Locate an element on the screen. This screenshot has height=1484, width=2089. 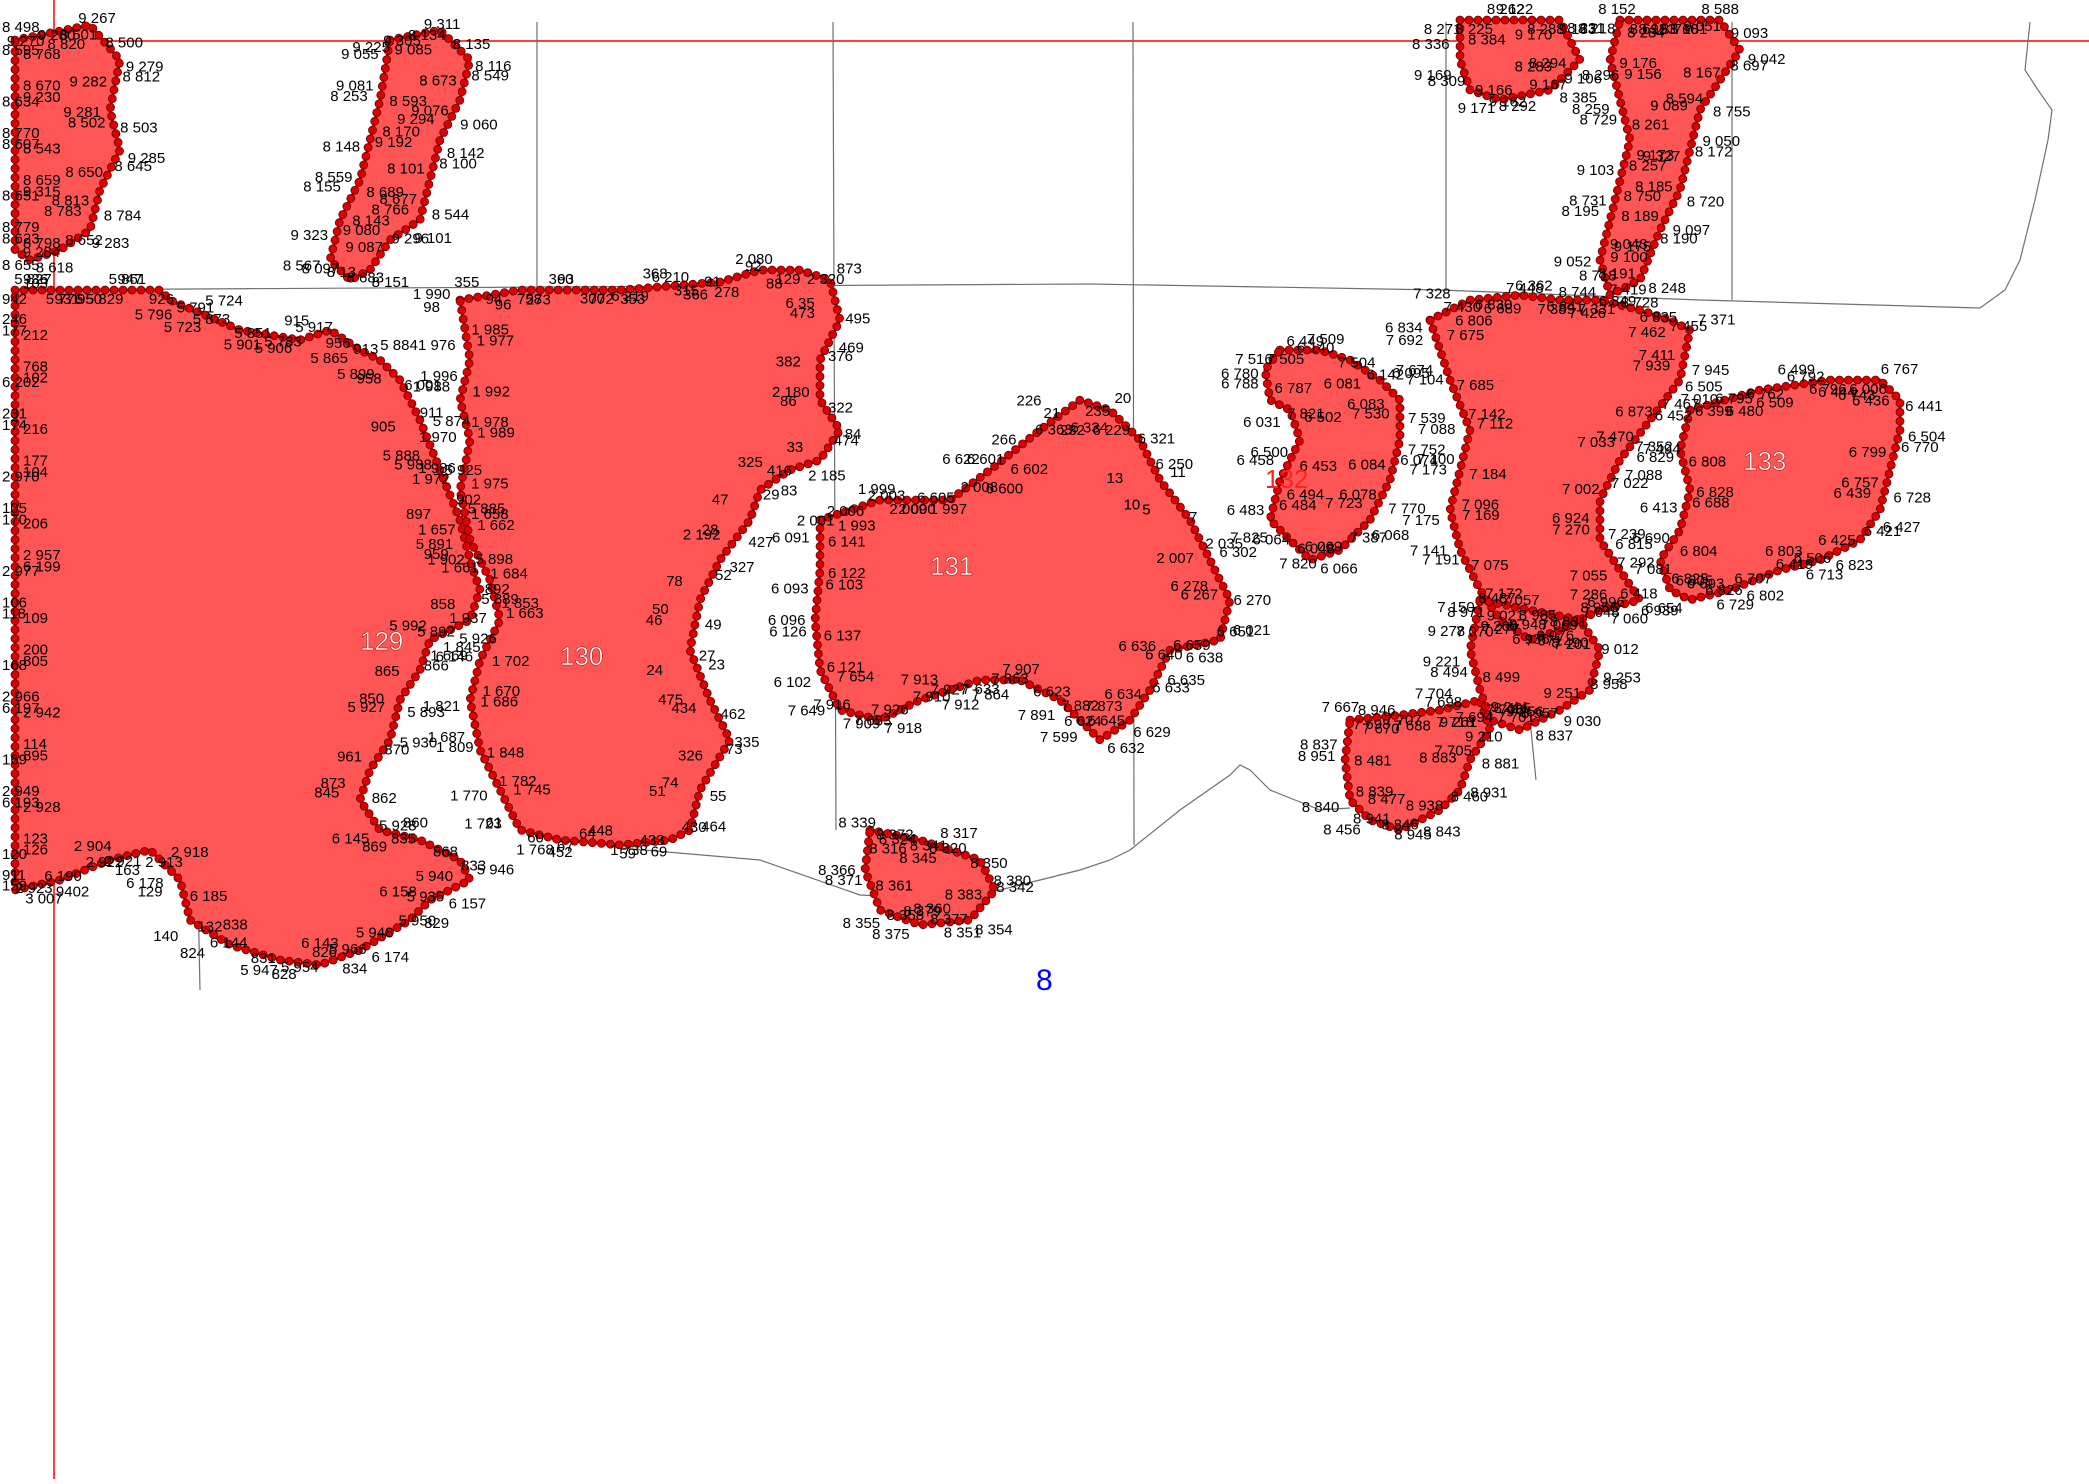
vertex-label: 8 296 is located at coordinates (1601, 75).